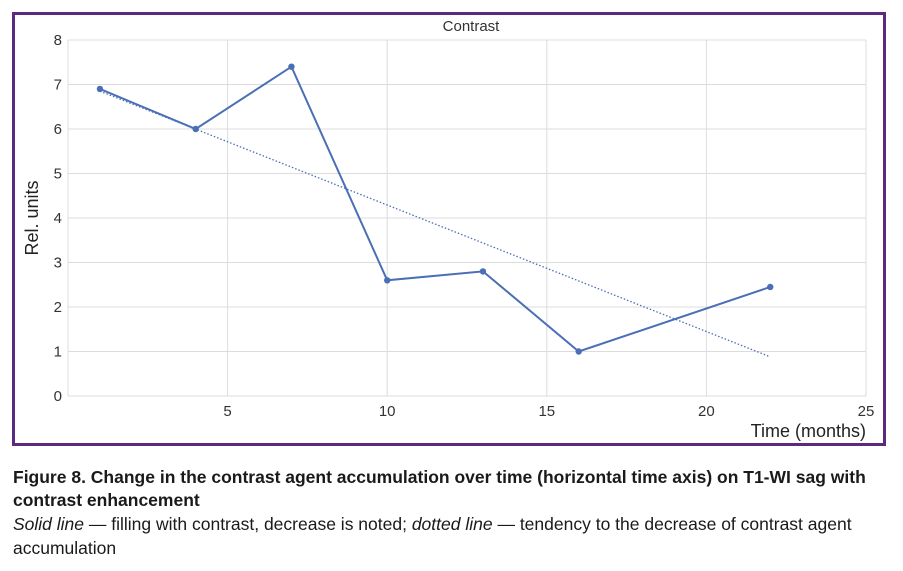  Describe the element at coordinates (546, 411) in the screenshot. I see `x-tick-label: 15` at that location.